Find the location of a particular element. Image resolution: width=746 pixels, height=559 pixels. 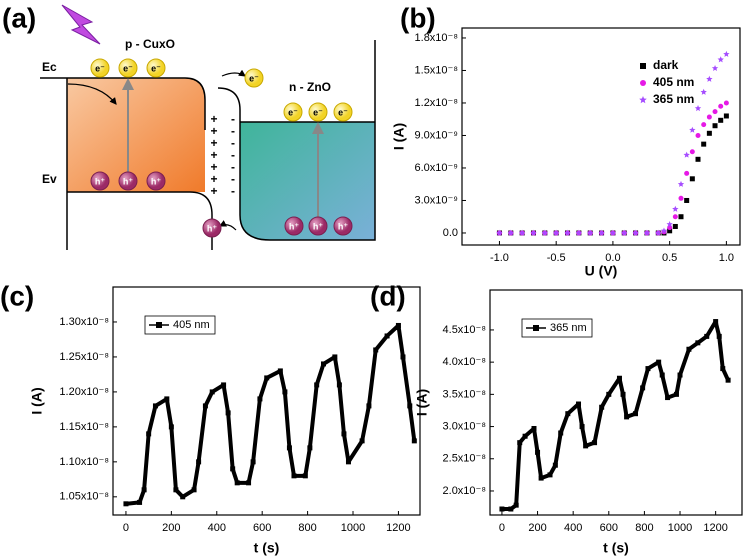

y-tick-label: 9.0x10⁻⁹ is located at coordinates (436, 135).